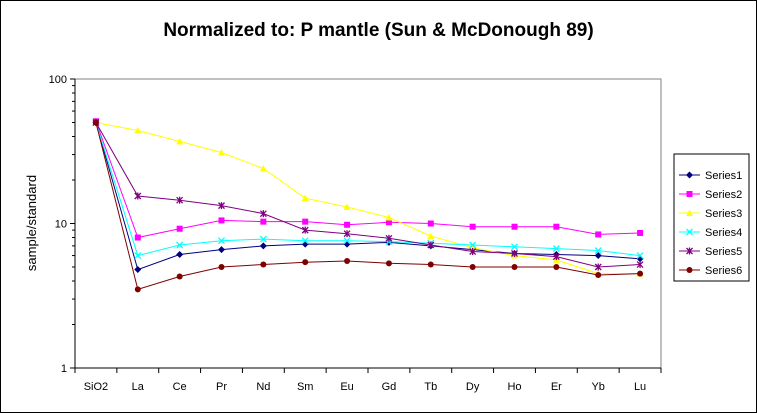 The image size is (757, 413). I want to click on legend-item: Series4, so click(710, 233).